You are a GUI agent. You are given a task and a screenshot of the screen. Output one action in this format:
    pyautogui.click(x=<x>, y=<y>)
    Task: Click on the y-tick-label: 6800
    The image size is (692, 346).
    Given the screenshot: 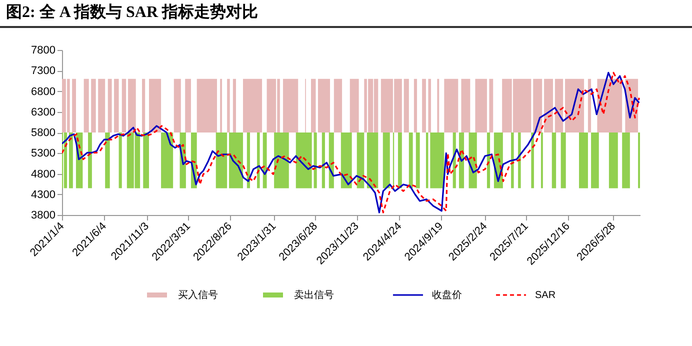 What is the action you would take?
    pyautogui.click(x=43, y=92)
    